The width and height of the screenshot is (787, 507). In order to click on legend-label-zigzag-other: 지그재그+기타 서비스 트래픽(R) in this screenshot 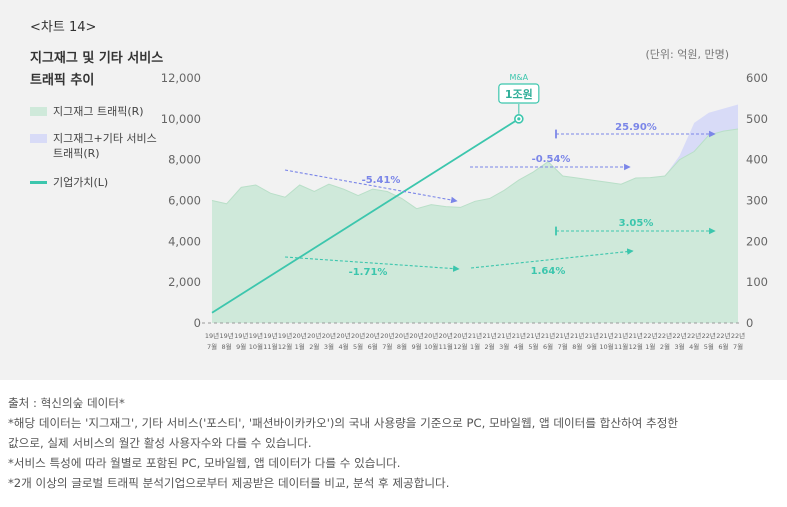, I will do `click(105, 146)`.